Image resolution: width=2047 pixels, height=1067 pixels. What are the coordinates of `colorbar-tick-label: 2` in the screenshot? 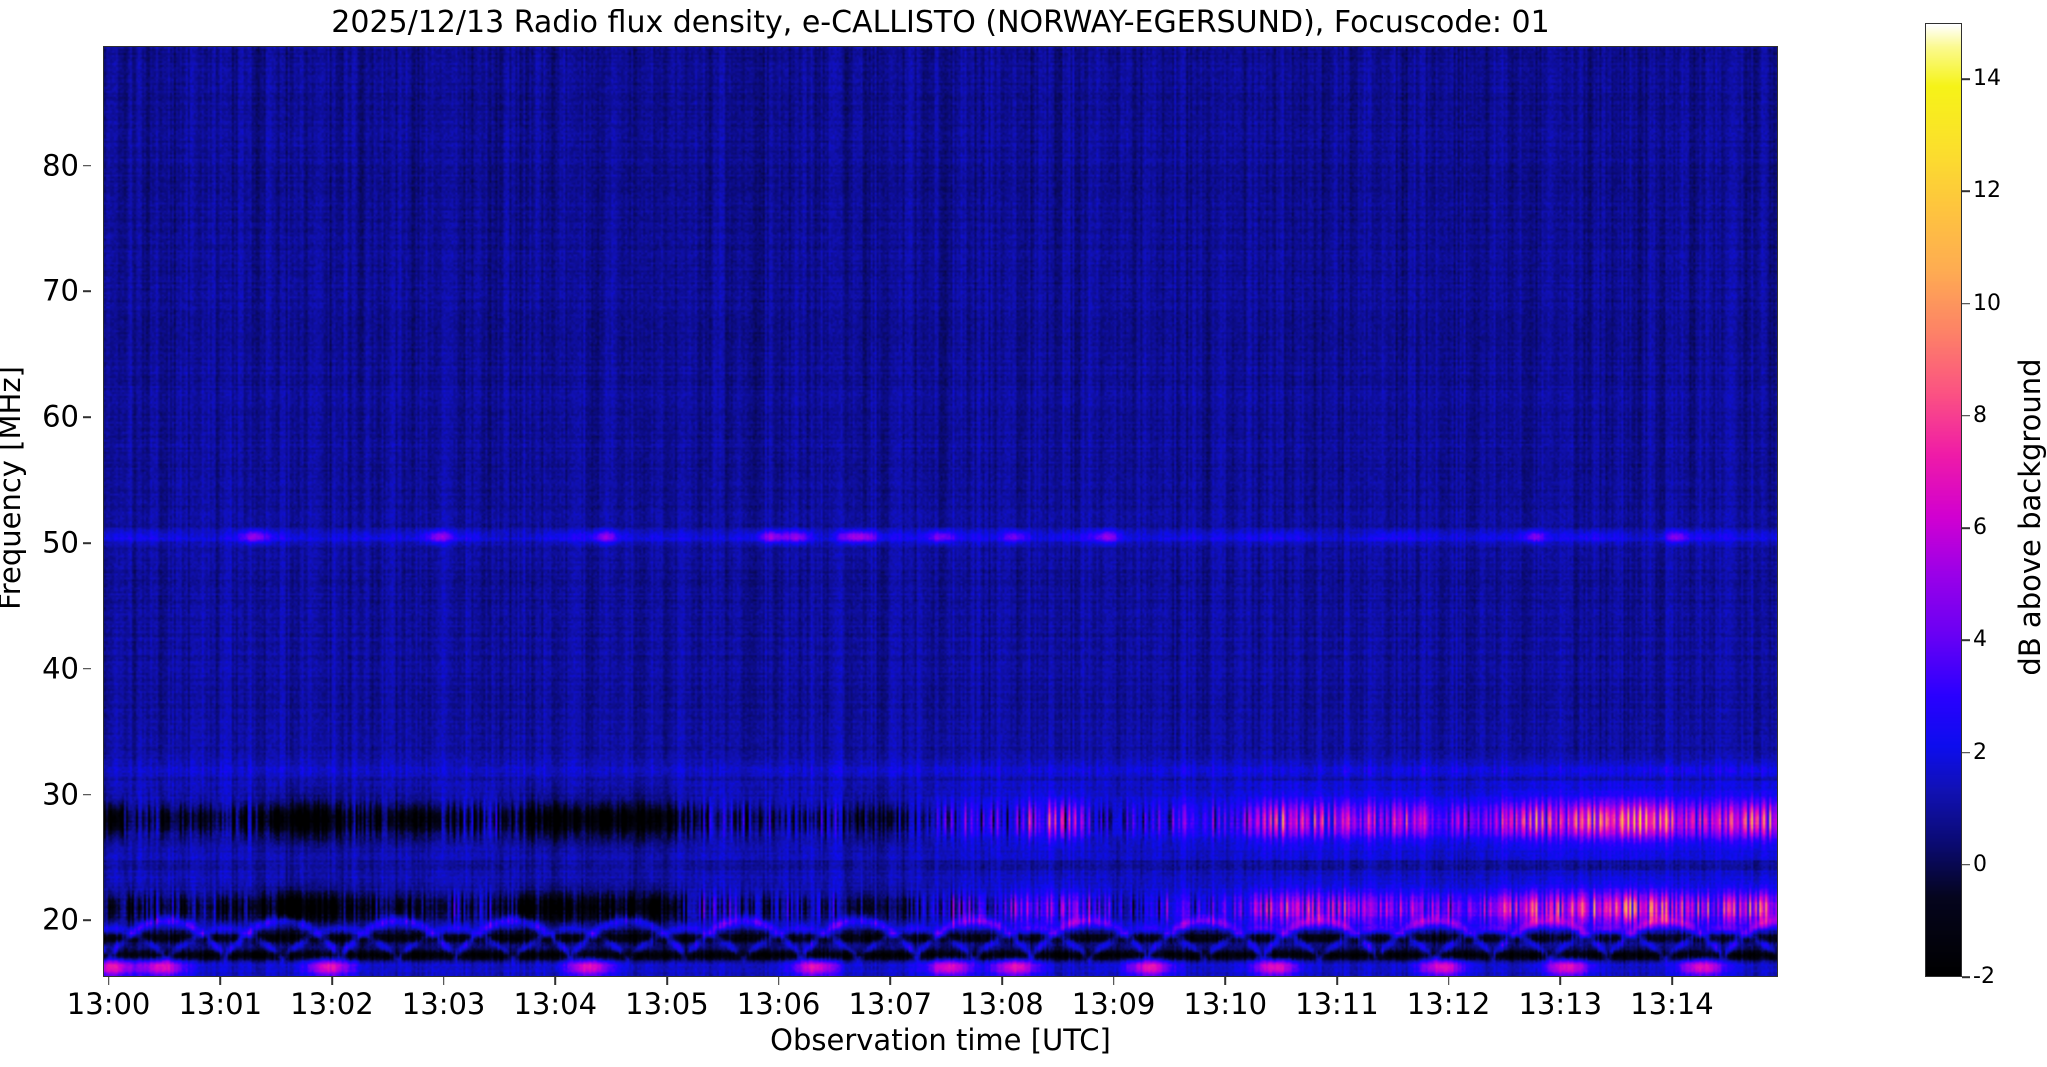 It's located at (1980, 752).